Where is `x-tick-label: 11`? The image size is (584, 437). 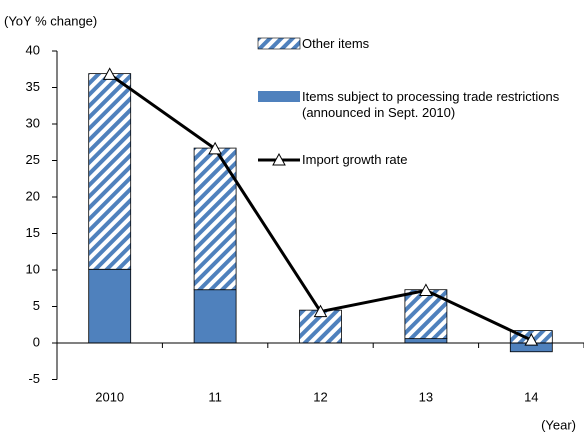 x-tick-label: 11 is located at coordinates (215, 396).